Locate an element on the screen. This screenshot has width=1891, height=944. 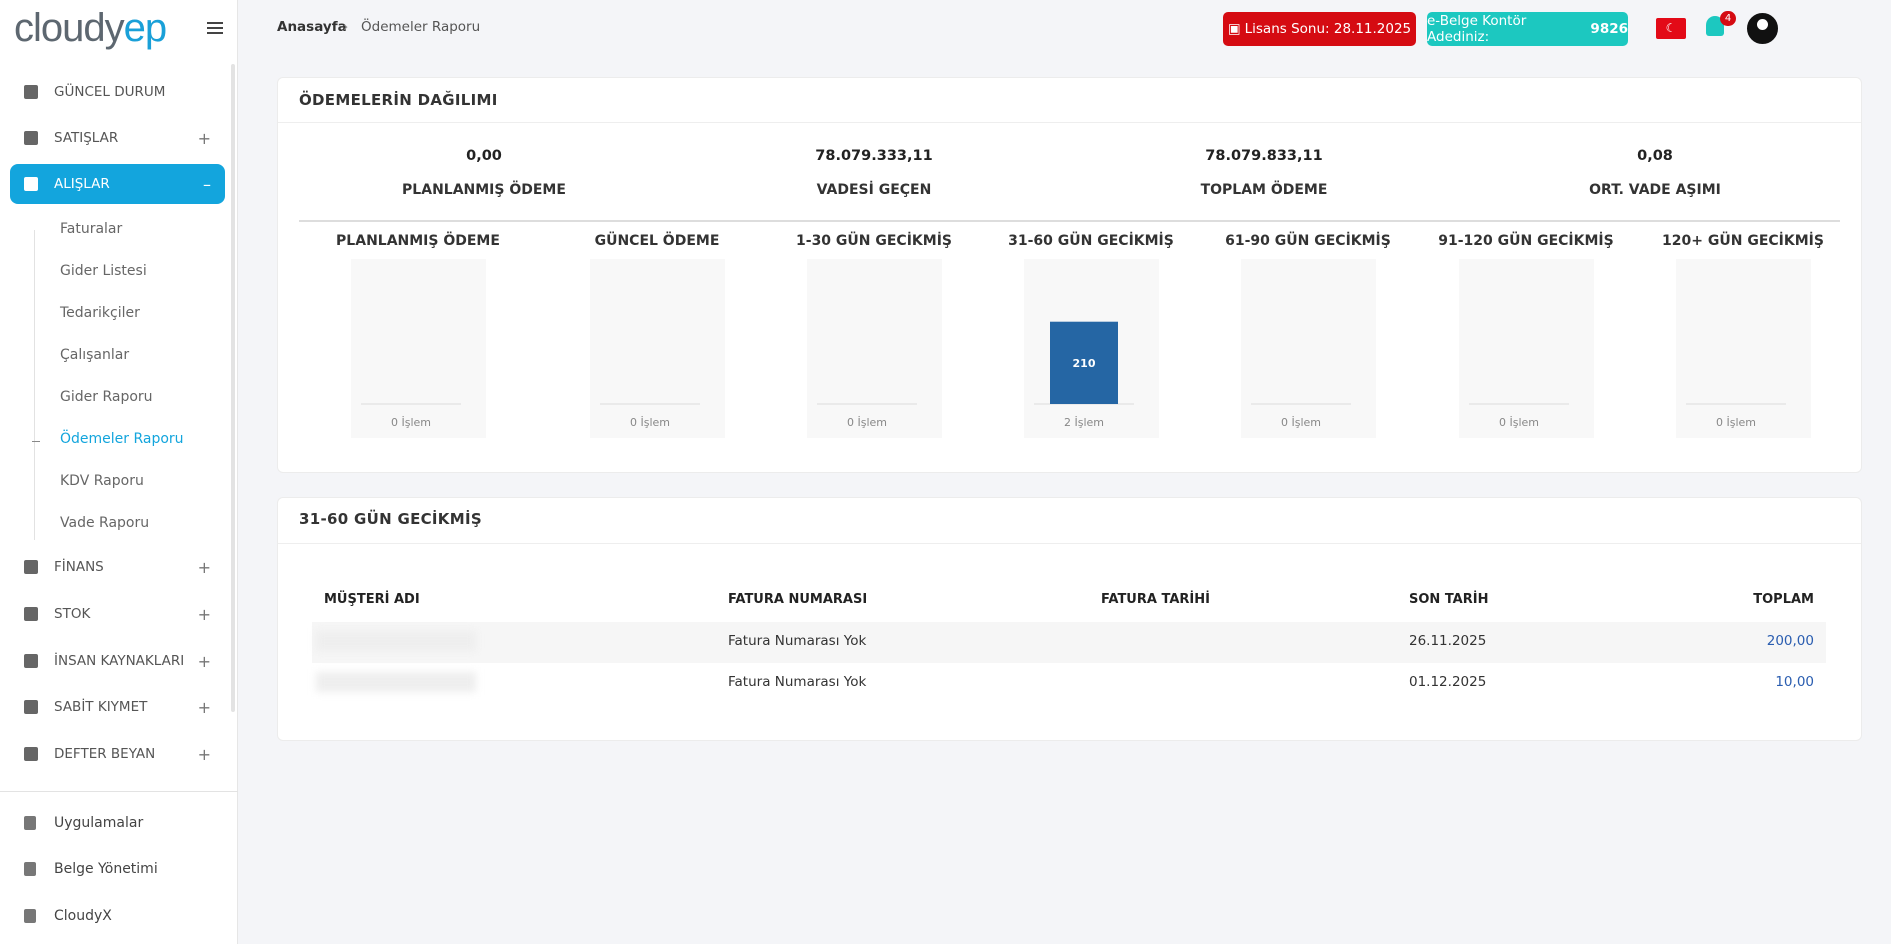
submenu-marker is located at coordinates (36, 441).